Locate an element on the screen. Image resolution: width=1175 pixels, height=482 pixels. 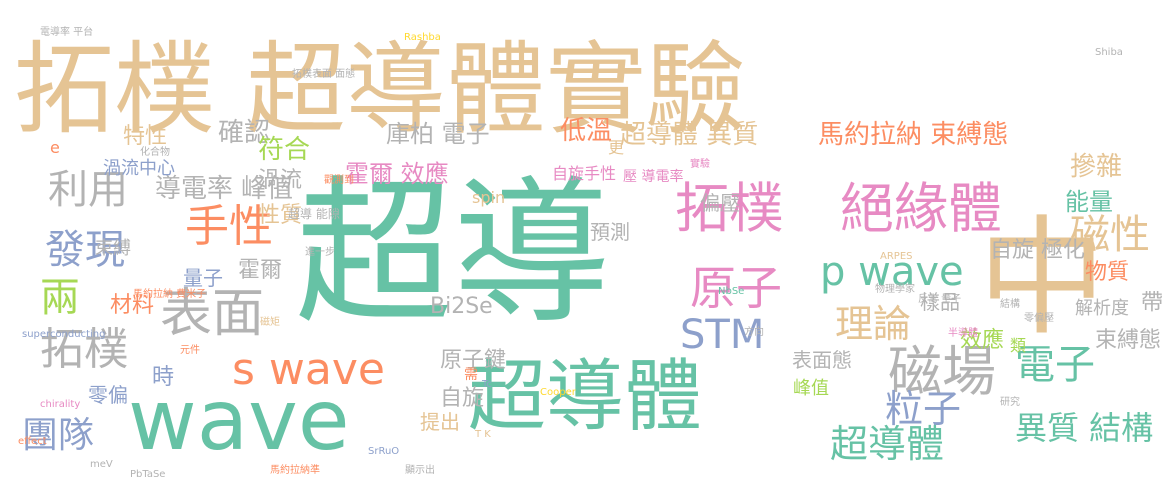
cloud-word: 研究 is located at coordinates (1010, 402).